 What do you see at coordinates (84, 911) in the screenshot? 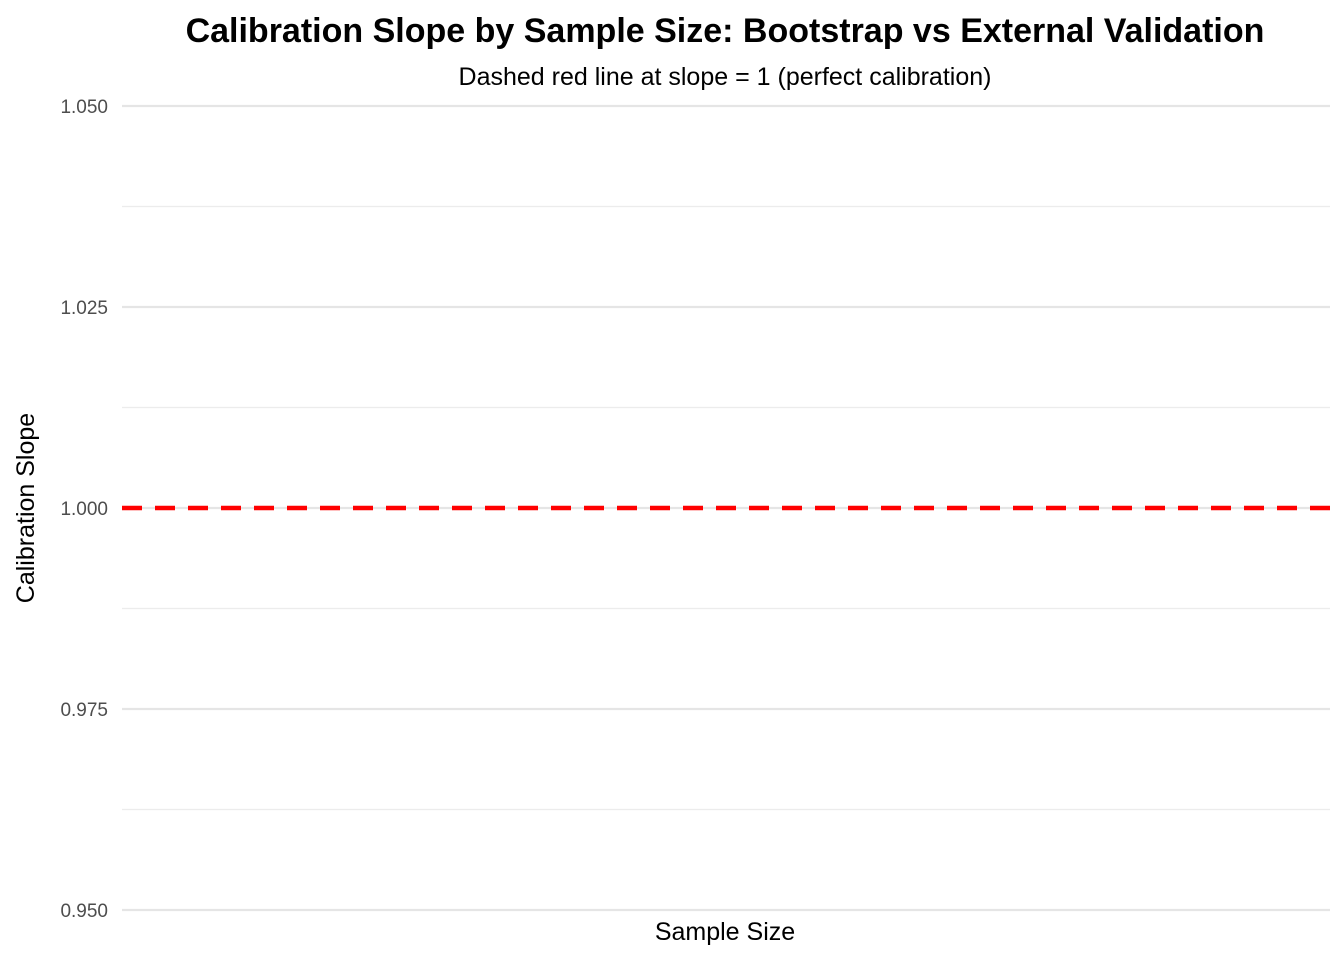
I see `y-tick-label-0: 0.950` at bounding box center [84, 911].